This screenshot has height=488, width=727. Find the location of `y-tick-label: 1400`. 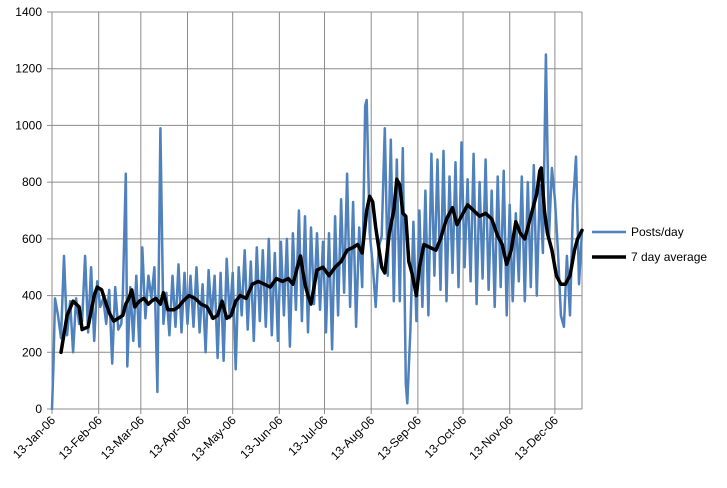

y-tick-label: 1400 is located at coordinates (28, 12).